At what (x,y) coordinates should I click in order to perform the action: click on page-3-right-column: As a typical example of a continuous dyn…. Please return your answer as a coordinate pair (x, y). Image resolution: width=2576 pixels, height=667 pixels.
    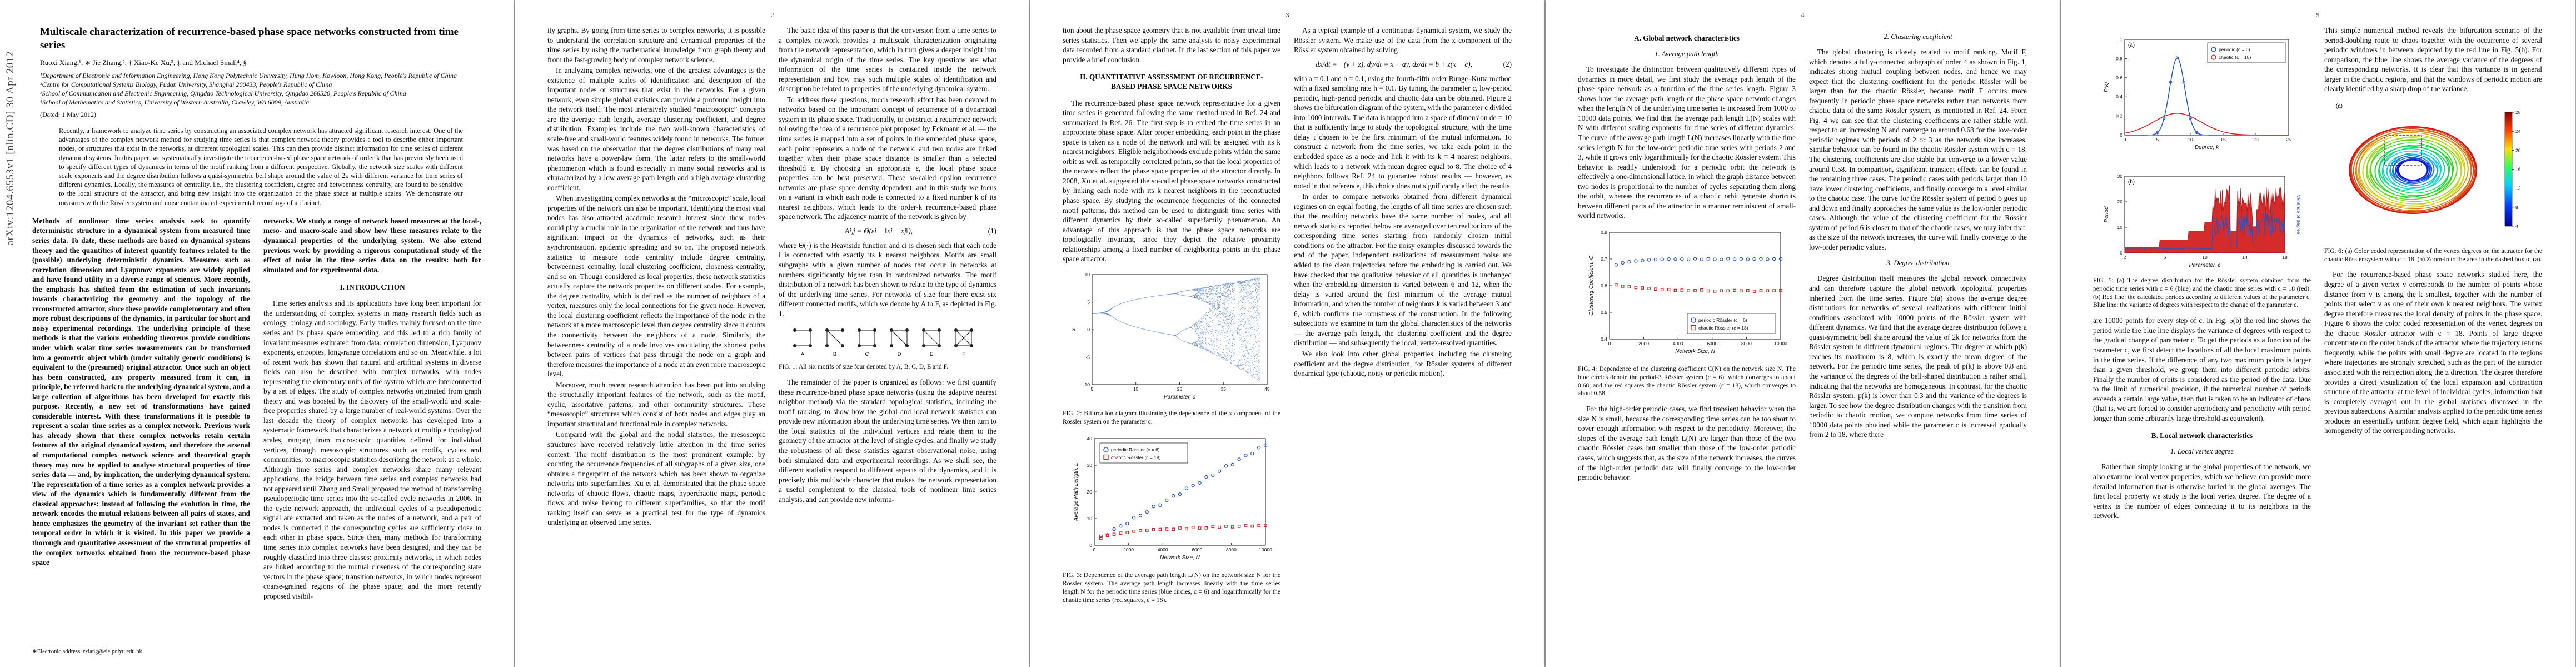
    Looking at the image, I should click on (1403, 318).